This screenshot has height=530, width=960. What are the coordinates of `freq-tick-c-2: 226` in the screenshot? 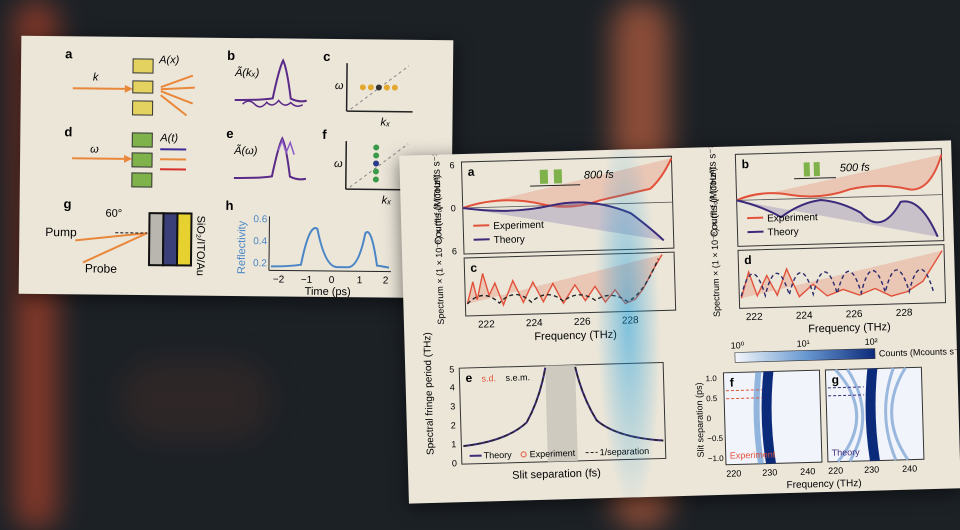 It's located at (582, 321).